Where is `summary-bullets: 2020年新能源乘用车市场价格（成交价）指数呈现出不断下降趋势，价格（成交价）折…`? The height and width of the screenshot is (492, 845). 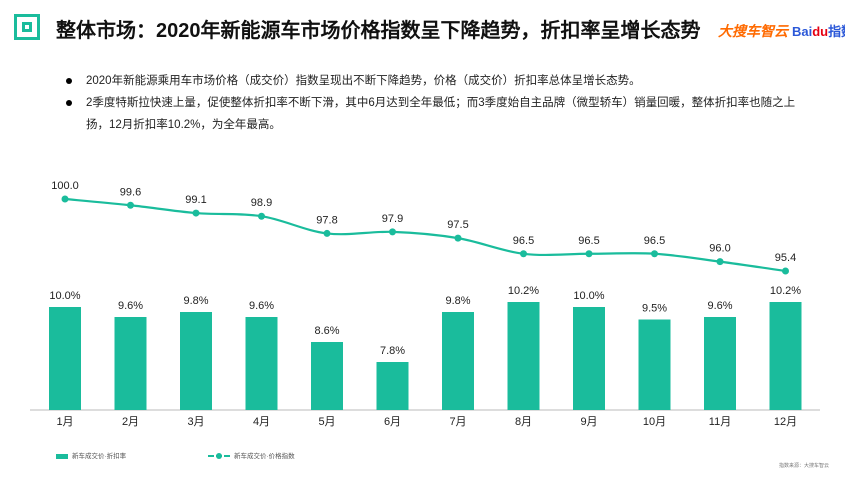
summary-bullets: 2020年新能源乘用车市场价格（成交价）指数呈现出不断下降趋势，价格（成交价）折… is located at coordinates (436, 103).